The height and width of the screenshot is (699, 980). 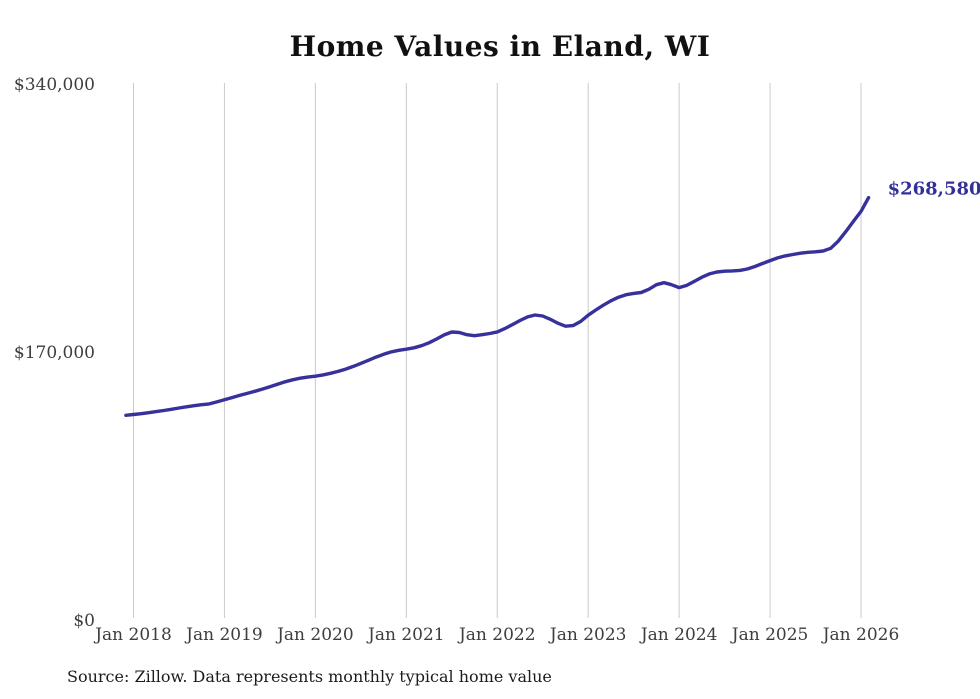 What do you see at coordinates (770, 635) in the screenshot?
I see `x-tick-label: Jan 2025` at bounding box center [770, 635].